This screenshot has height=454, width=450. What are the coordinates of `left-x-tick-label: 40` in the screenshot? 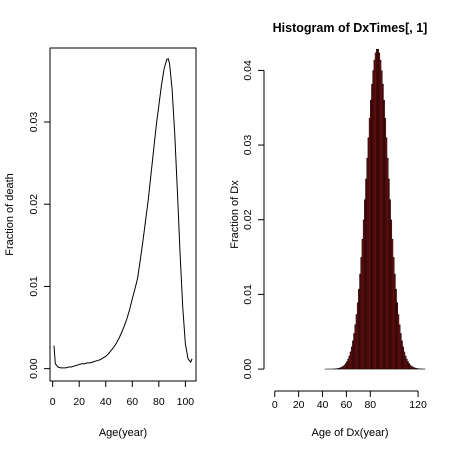 It's located at (106, 402).